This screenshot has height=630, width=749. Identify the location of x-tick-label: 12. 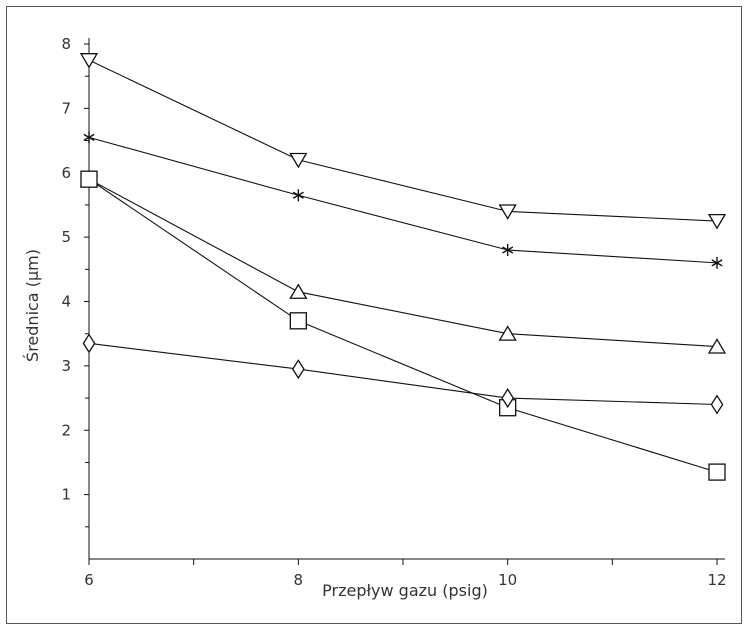
(716, 580).